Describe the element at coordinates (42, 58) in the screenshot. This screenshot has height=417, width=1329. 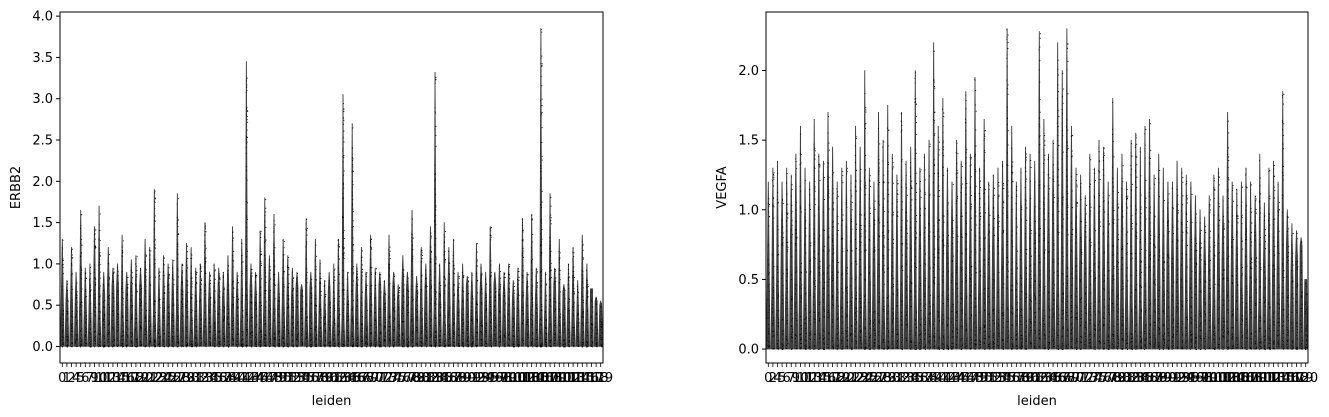
I see `y-tick-label: 3.5` at that location.